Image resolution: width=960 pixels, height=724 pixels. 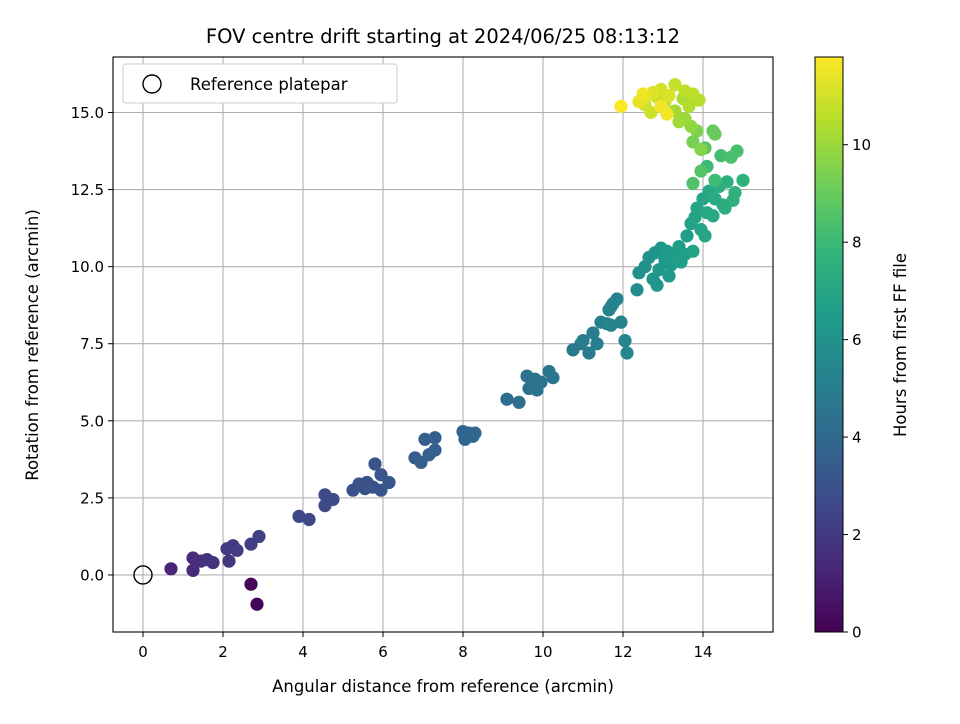 What do you see at coordinates (223, 652) in the screenshot?
I see `x-tick-label: 2` at bounding box center [223, 652].